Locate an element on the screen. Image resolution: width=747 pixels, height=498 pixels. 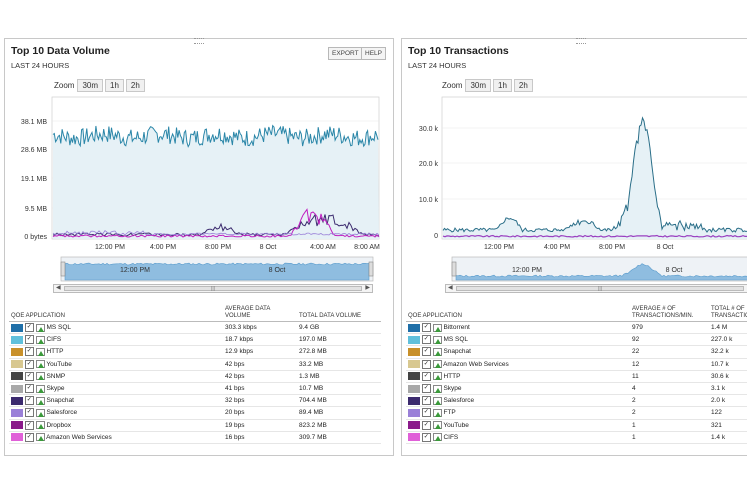
table-row: ✓ Amazon Web Services 12 10.7 k is located at coordinates (576, 364).